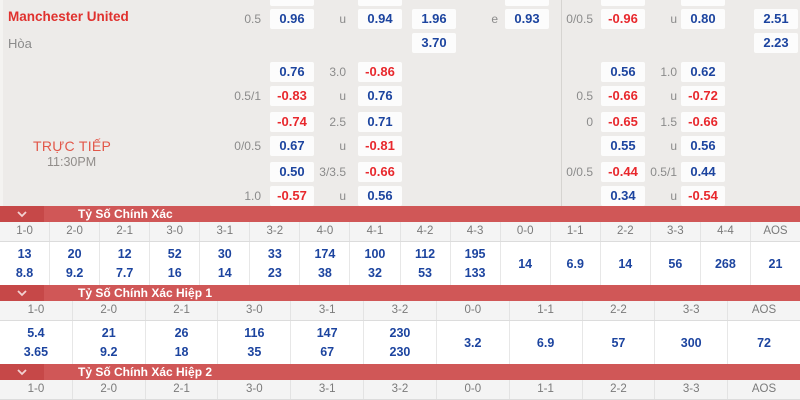 This screenshot has width=800, height=400. Describe the element at coordinates (425, 273) in the screenshot. I see `score-odds-value: 53` at that location.